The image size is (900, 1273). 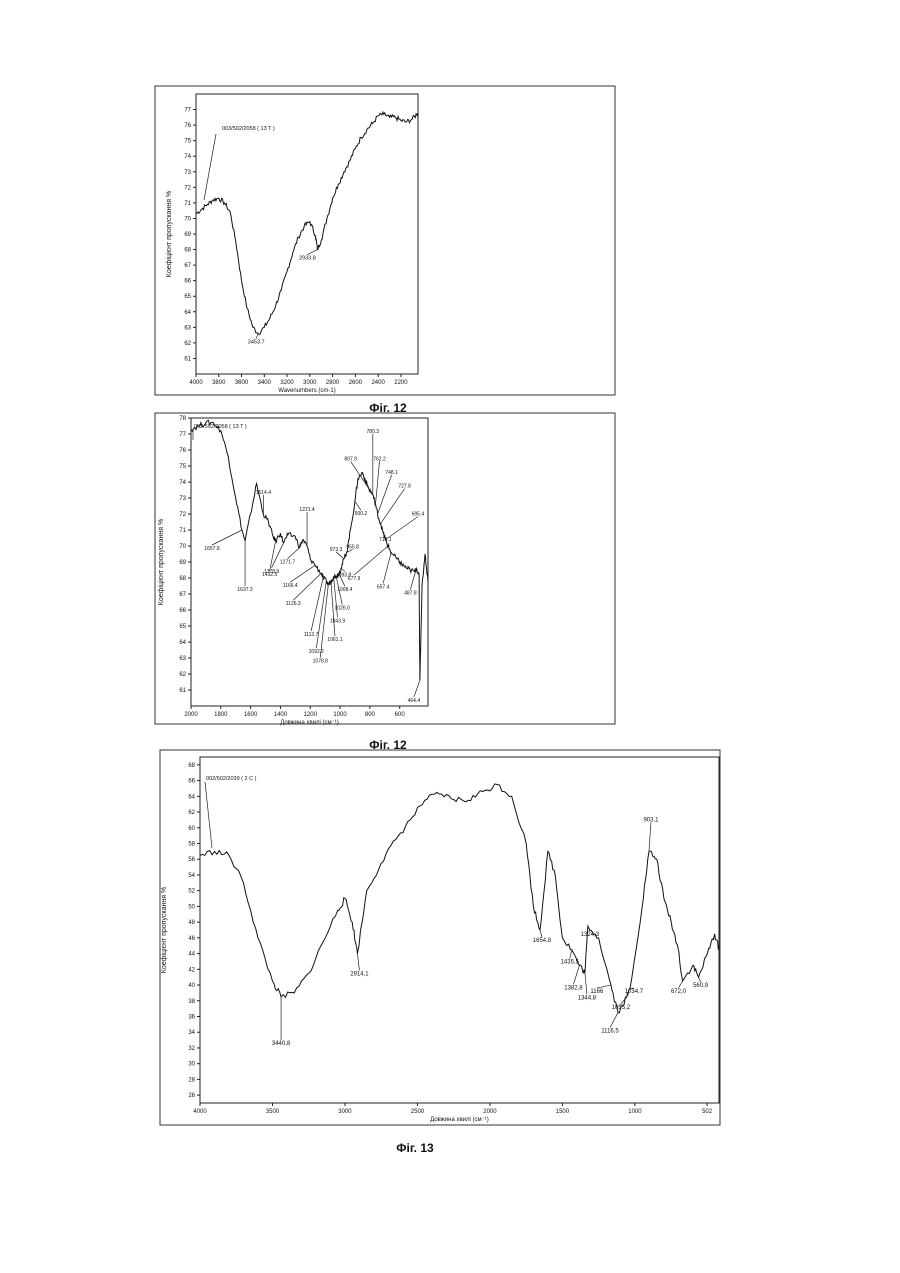 I want to click on peak-label: 1078.8, so click(x=321, y=661).